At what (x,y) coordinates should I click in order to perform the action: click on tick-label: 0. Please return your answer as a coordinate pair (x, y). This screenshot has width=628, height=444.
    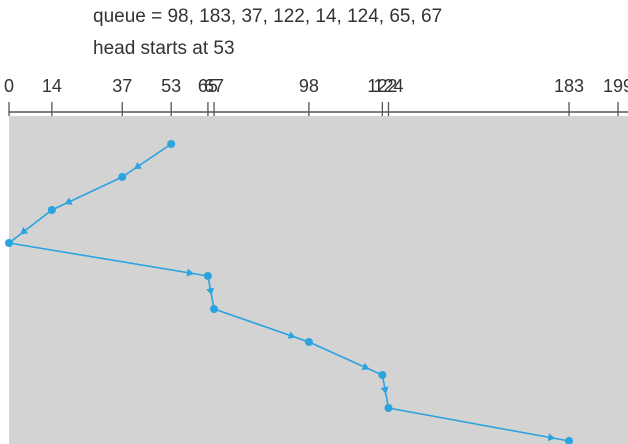
    Looking at the image, I should click on (9, 86).